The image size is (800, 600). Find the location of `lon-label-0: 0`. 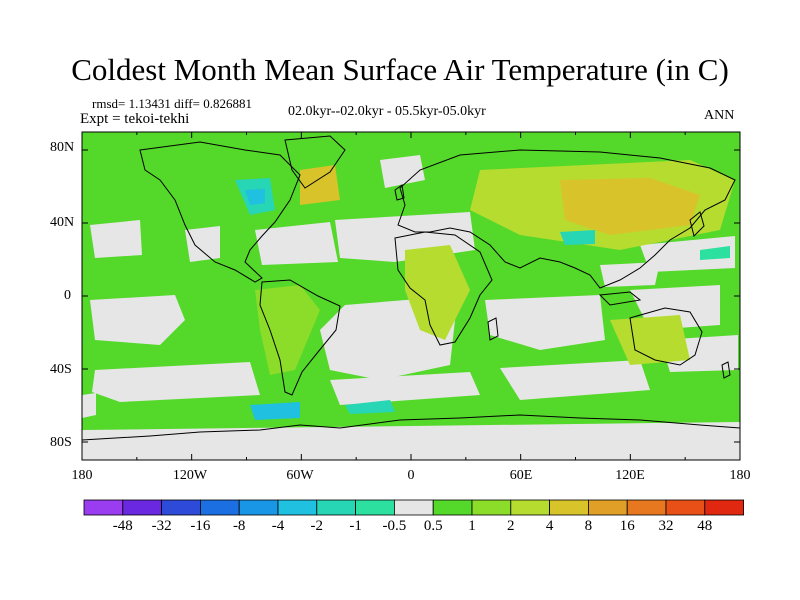

lon-label-0: 0 is located at coordinates (411, 475).